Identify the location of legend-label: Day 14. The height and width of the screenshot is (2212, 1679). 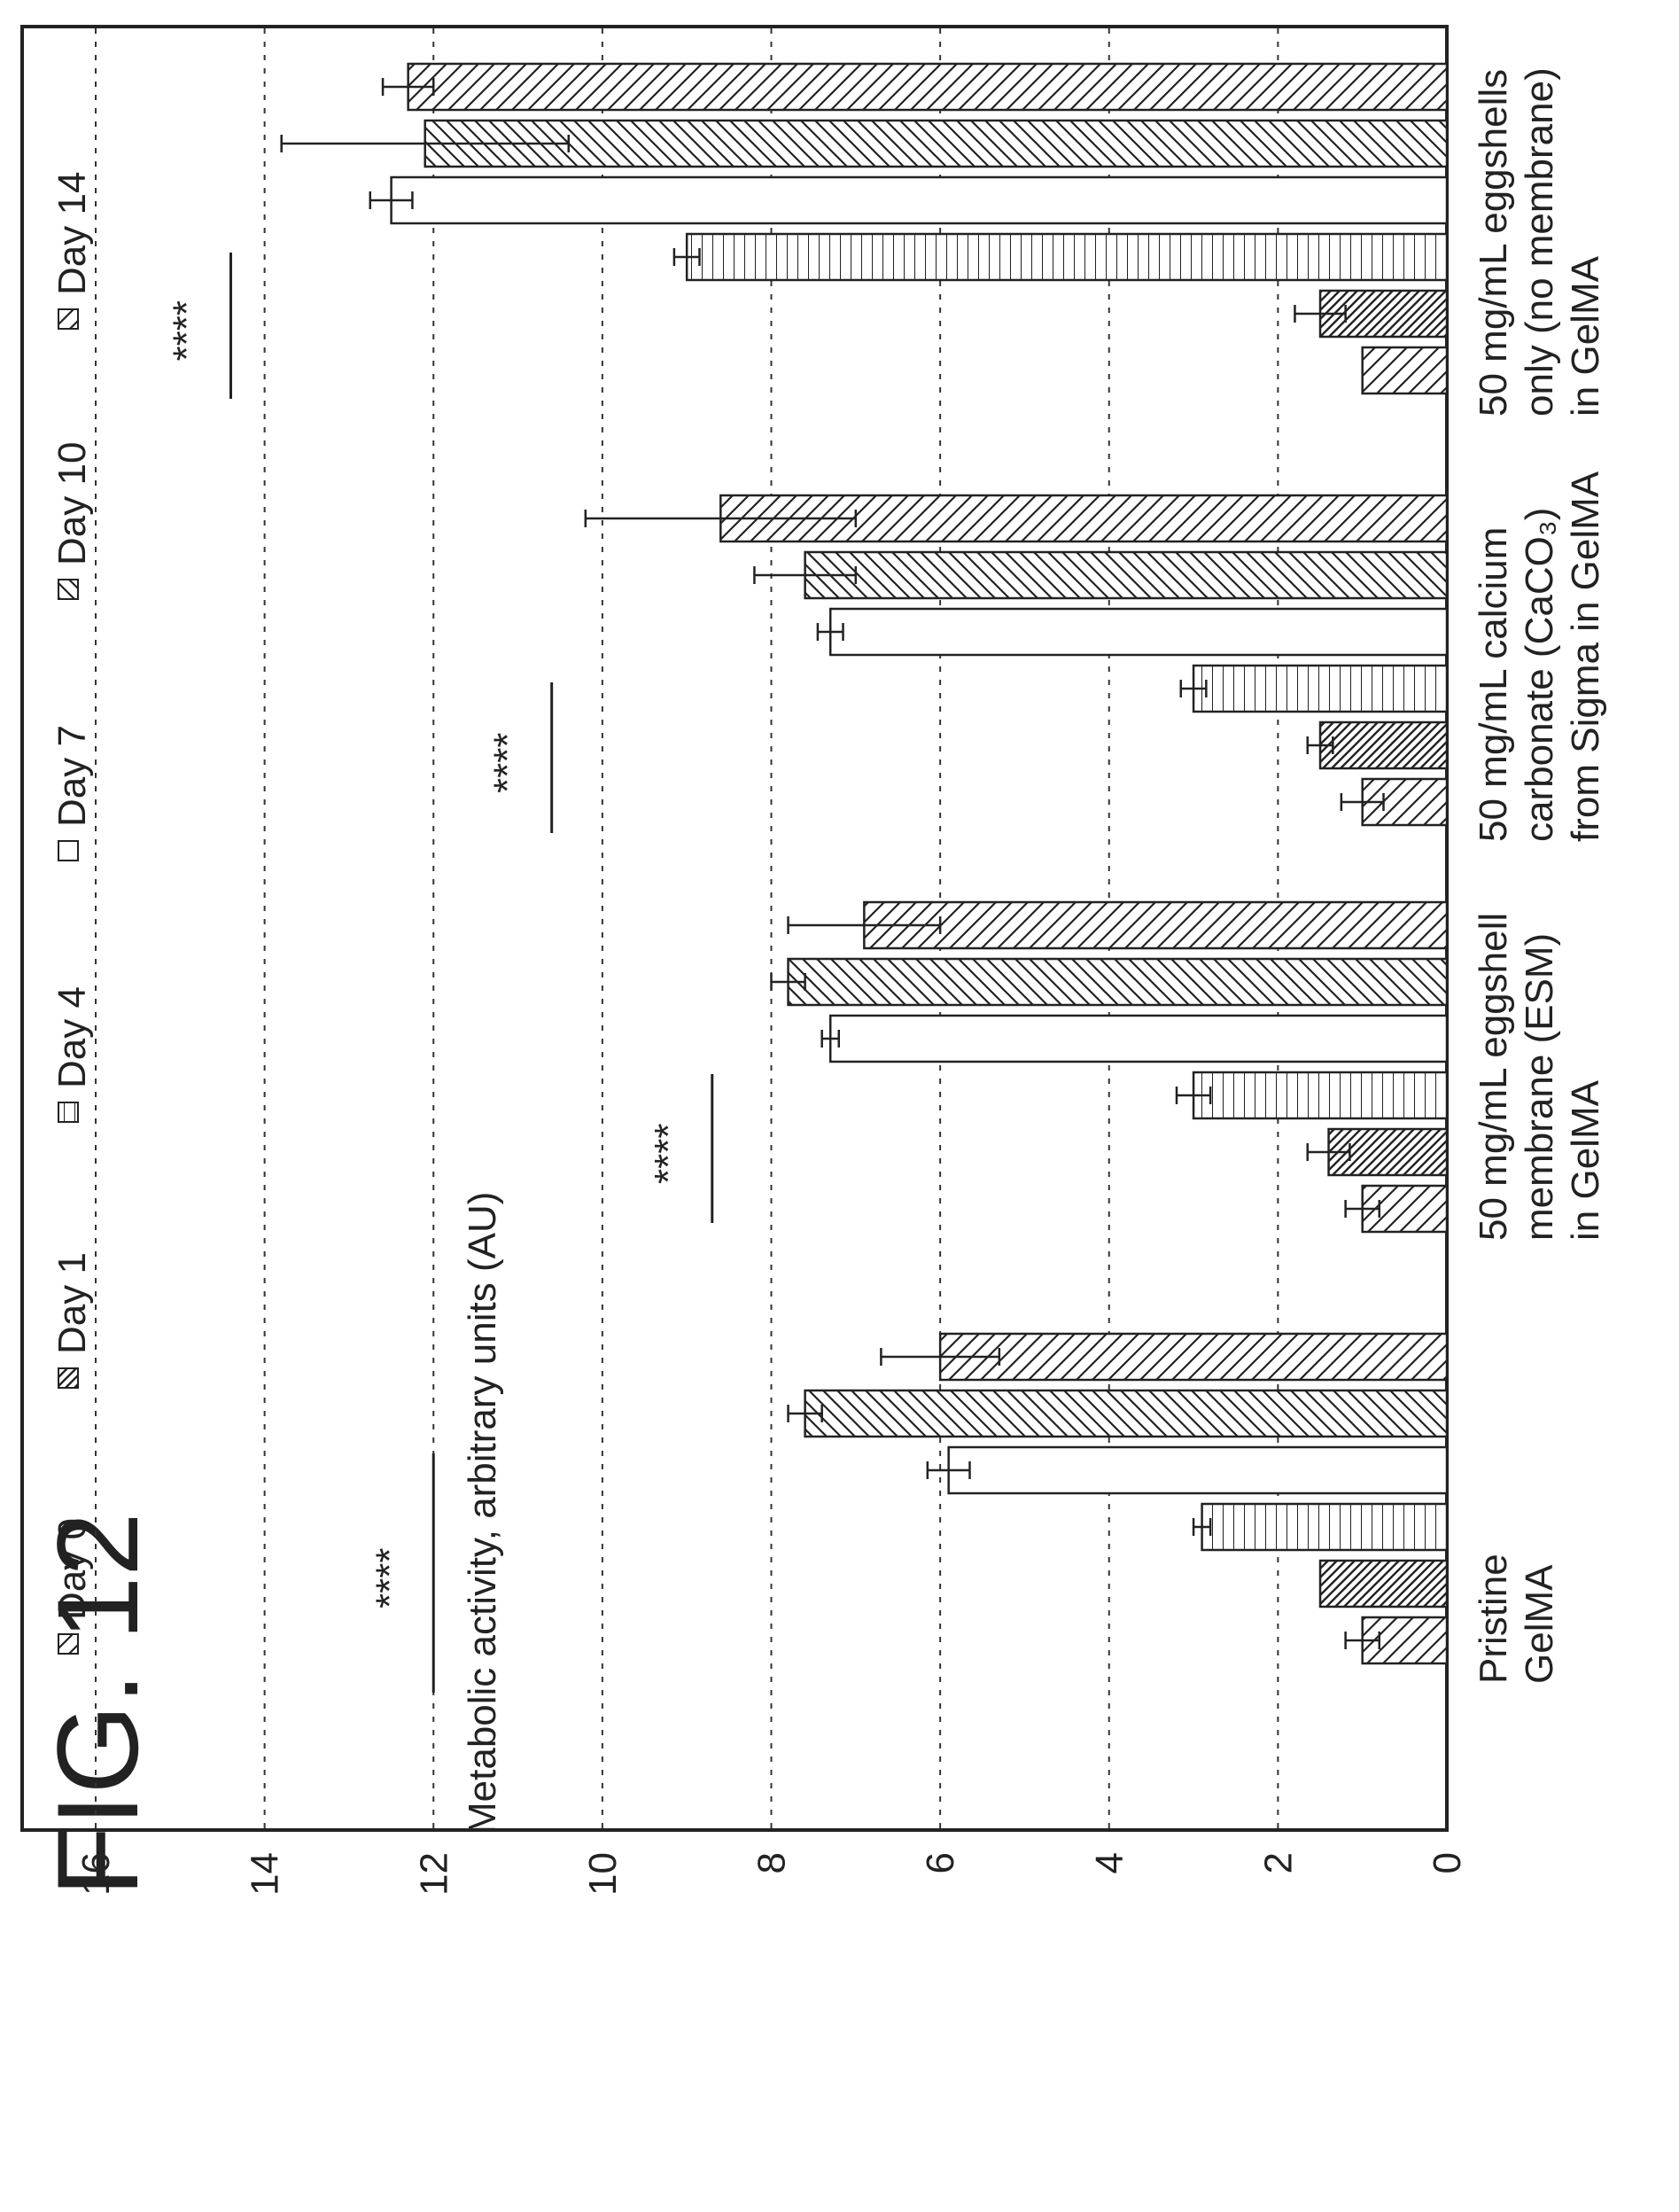
(72, 234).